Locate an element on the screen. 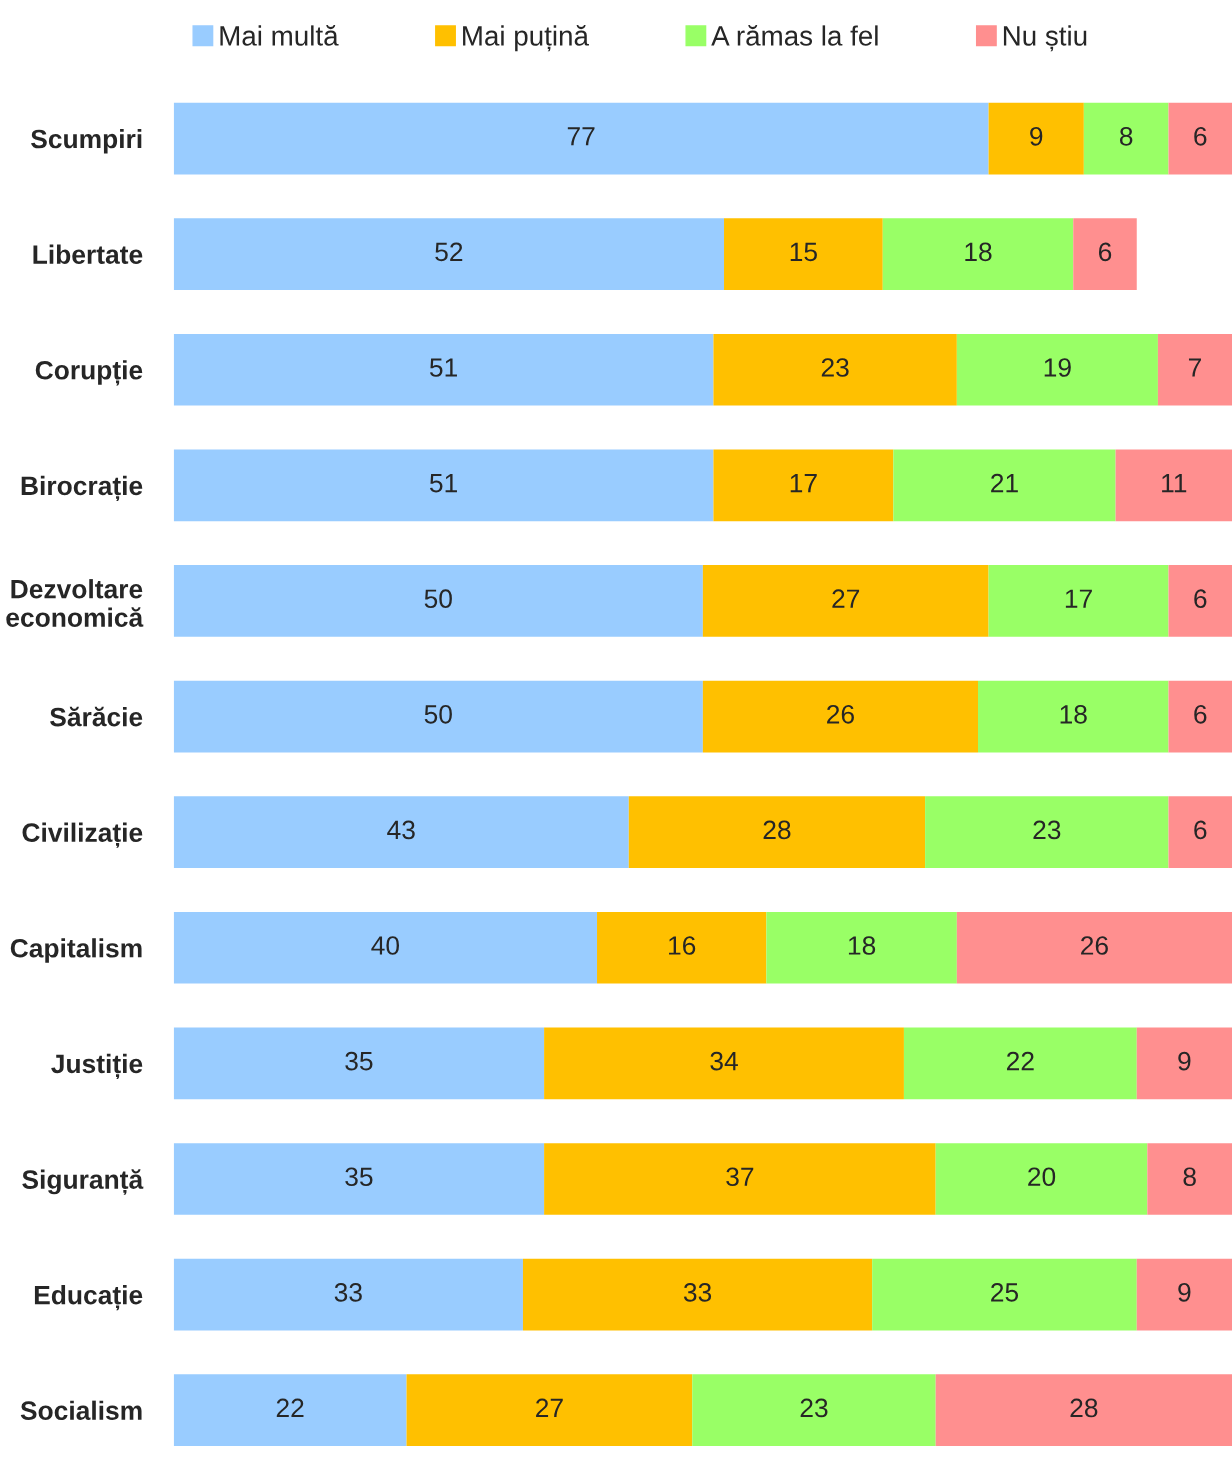 The width and height of the screenshot is (1232, 1468). data-label: 40 is located at coordinates (385, 945).